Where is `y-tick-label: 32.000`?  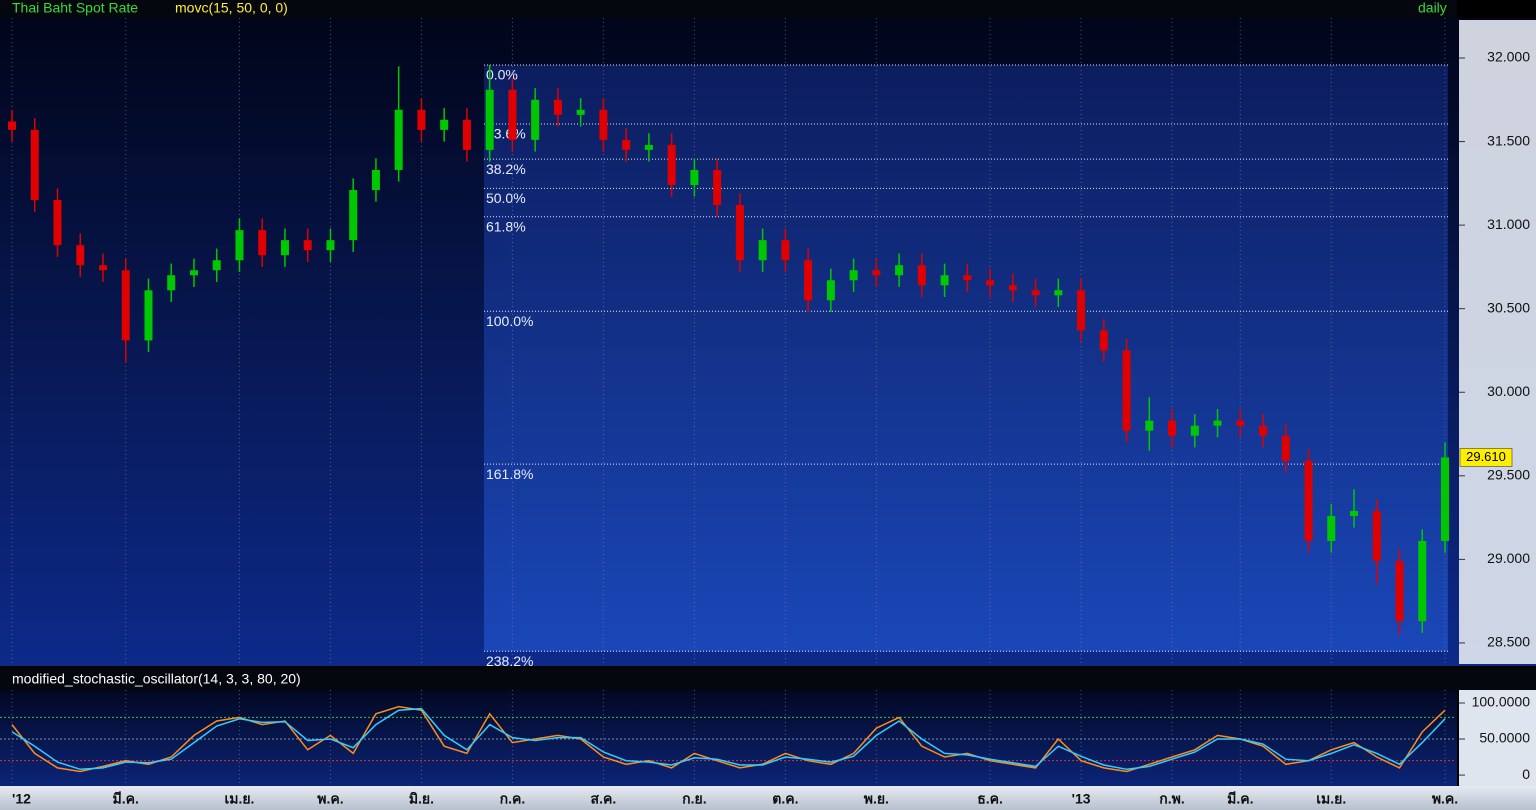 y-tick-label: 32.000 is located at coordinates (1508, 57).